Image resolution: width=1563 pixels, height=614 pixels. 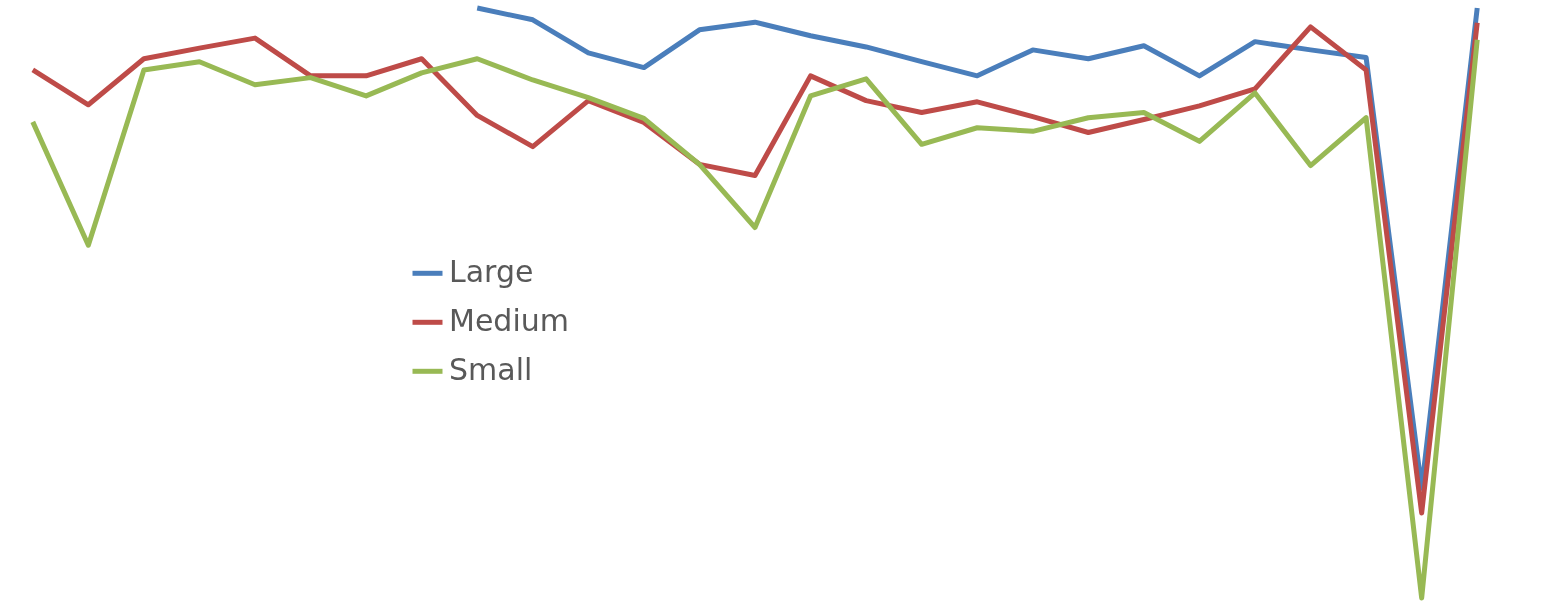 What do you see at coordinates (491, 370) in the screenshot?
I see `legend-label: Small` at bounding box center [491, 370].